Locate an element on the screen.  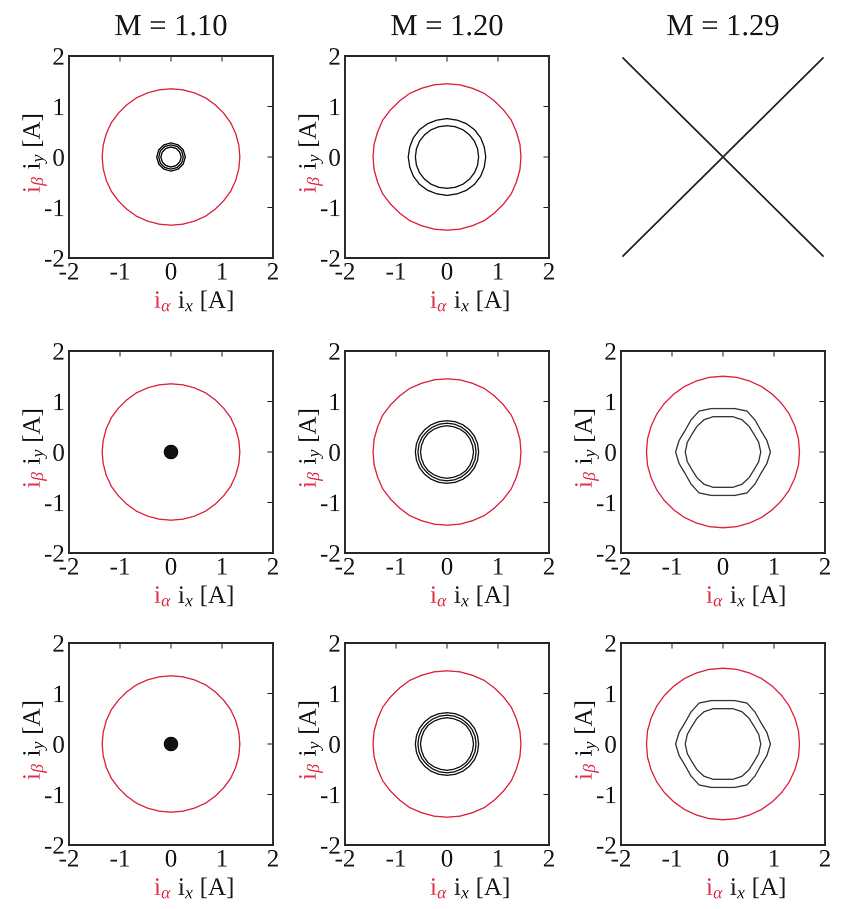
chart-title: M = 1.10 is located at coordinates (170, 25).